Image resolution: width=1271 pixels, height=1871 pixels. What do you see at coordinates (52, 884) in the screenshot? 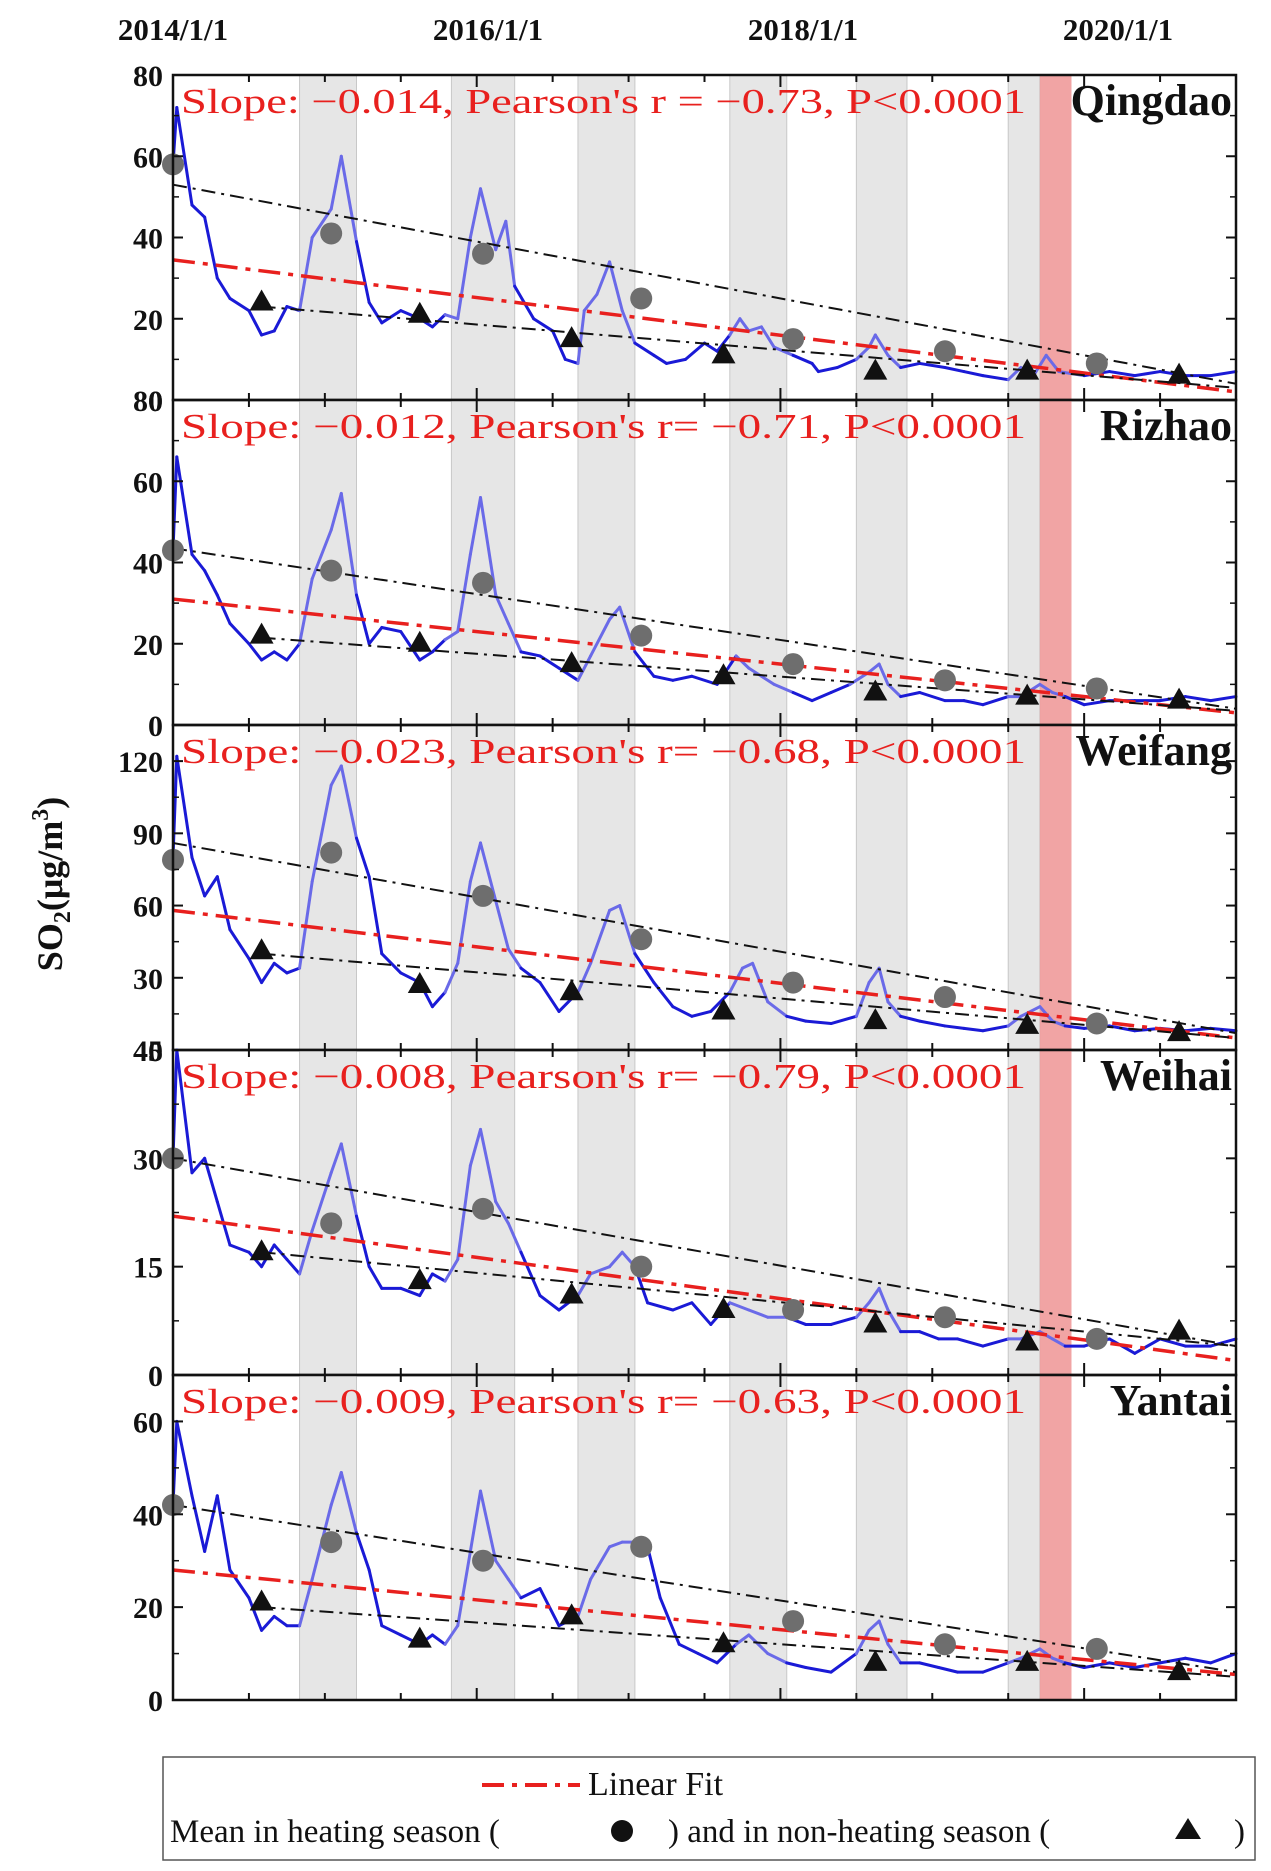
I see `y-axis-title: SO2(μg/m3)` at bounding box center [52, 884].